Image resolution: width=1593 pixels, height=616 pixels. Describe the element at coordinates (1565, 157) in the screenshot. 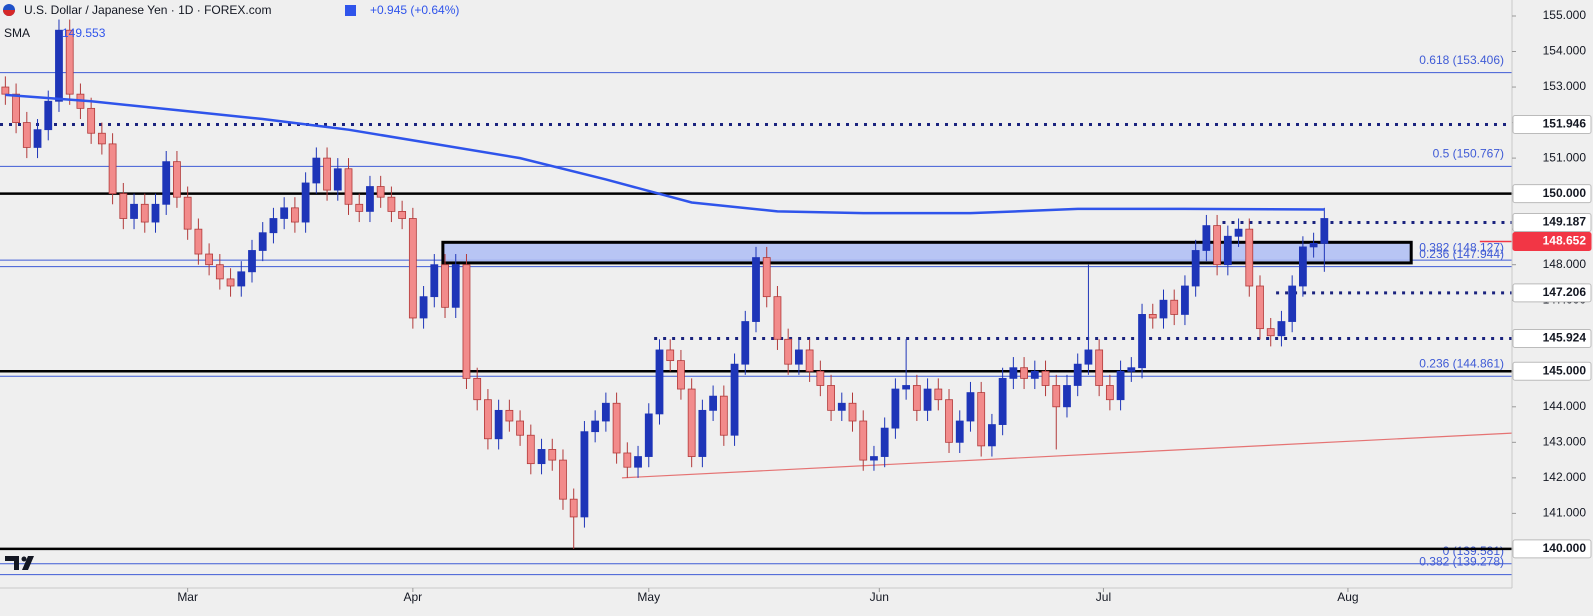

I see `y-tick-label: 151.000` at that location.